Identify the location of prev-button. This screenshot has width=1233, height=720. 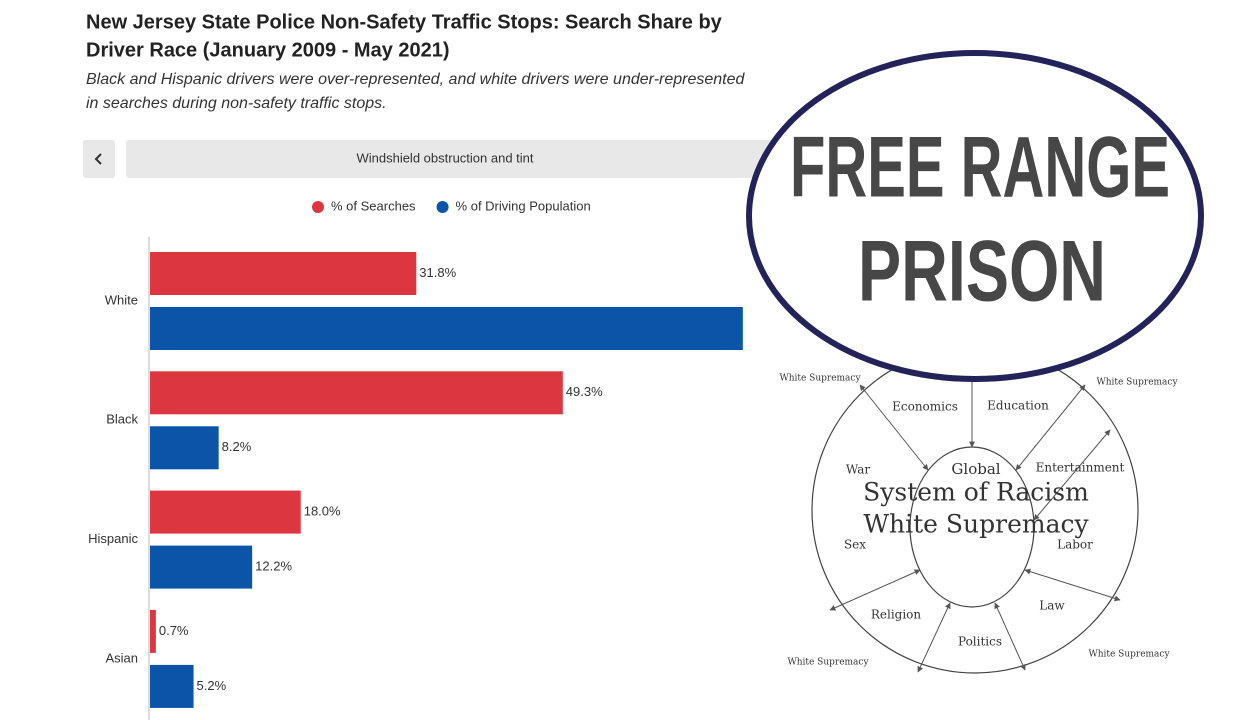
(99, 159).